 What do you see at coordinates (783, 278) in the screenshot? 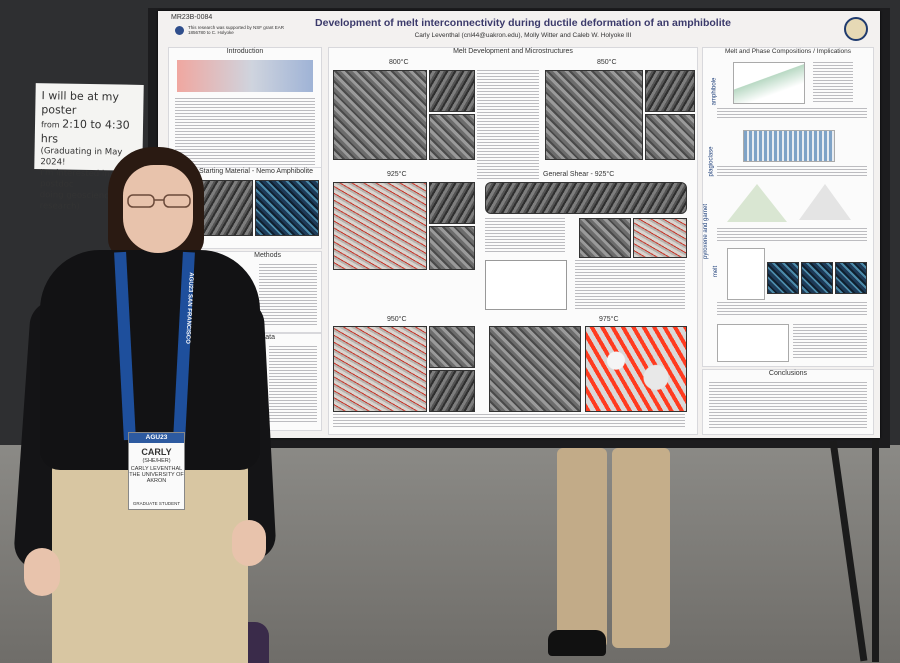
I see `melt-micrograph-a` at bounding box center [783, 278].